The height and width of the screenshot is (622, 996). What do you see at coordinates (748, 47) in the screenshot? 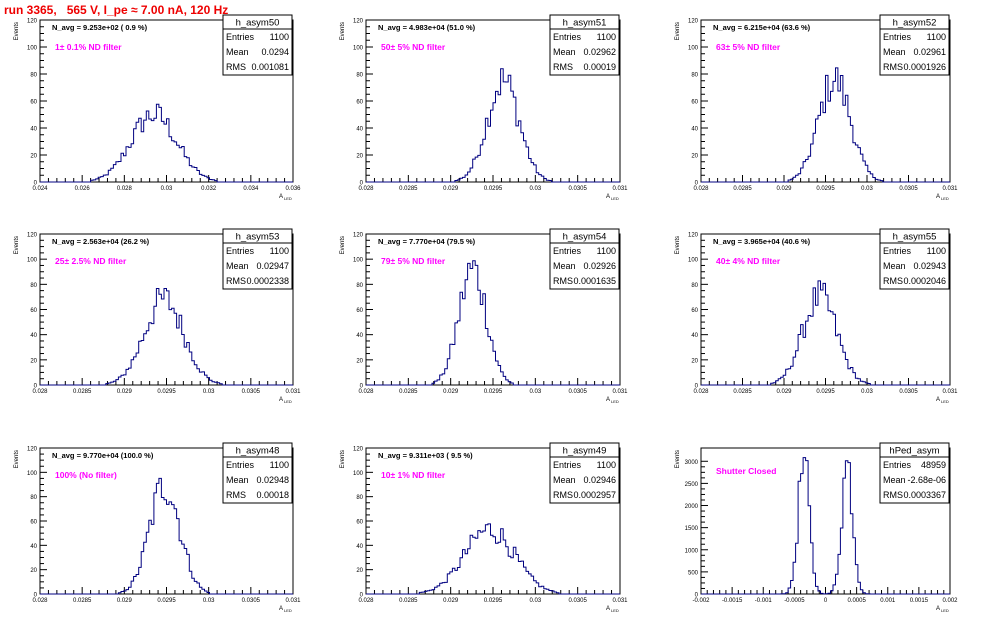
I see `filter-note: 63± 5% ND filter` at bounding box center [748, 47].